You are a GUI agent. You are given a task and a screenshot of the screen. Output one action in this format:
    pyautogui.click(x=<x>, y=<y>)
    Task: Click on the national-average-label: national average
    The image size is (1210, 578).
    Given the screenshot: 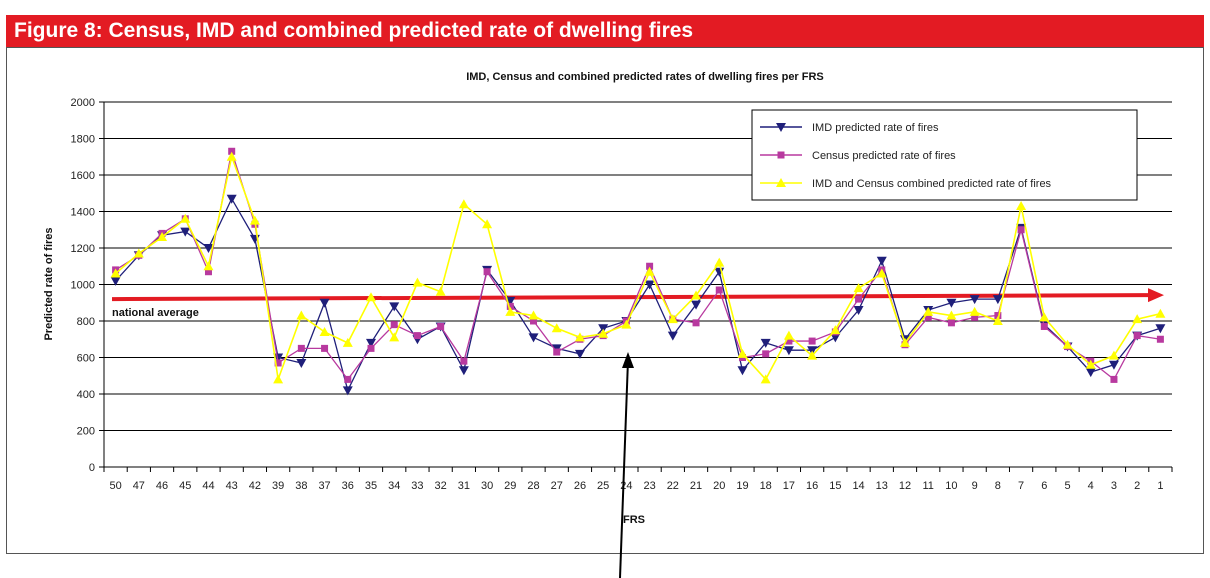 What is the action you would take?
    pyautogui.click(x=155, y=313)
    